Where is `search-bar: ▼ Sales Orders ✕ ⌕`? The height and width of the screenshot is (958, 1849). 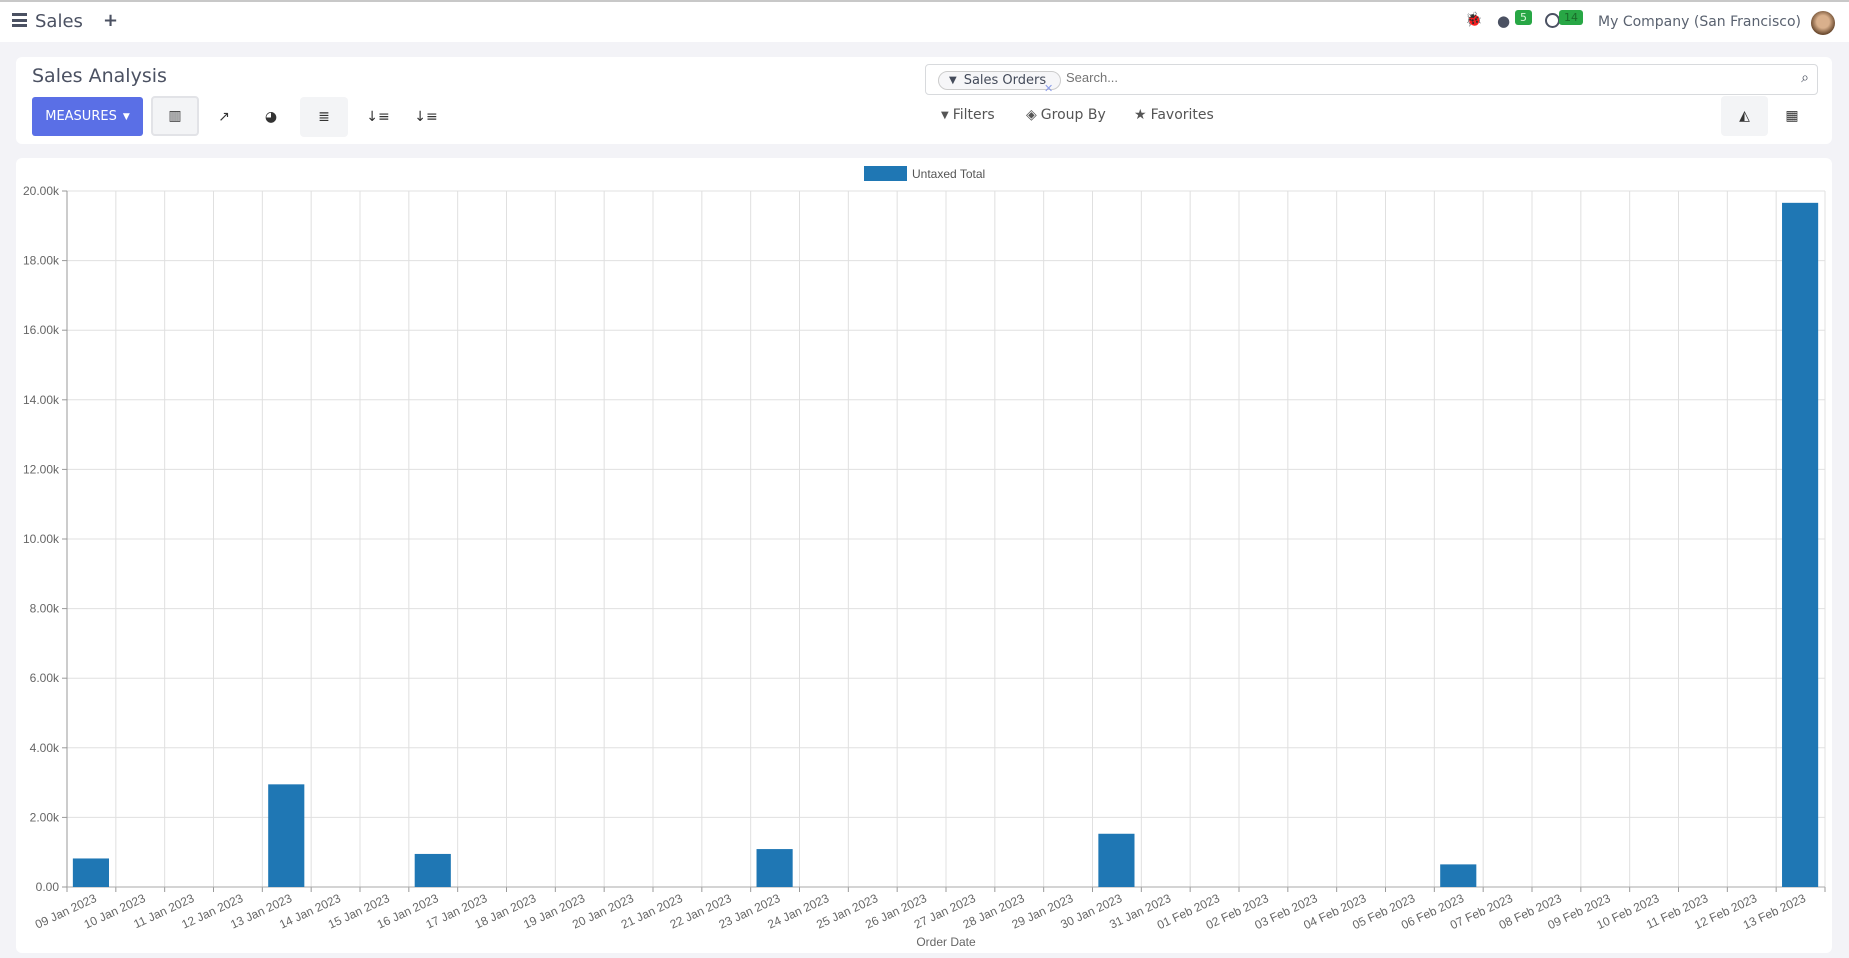
search-bar: ▼ Sales Orders ✕ ⌕ is located at coordinates (1371, 79).